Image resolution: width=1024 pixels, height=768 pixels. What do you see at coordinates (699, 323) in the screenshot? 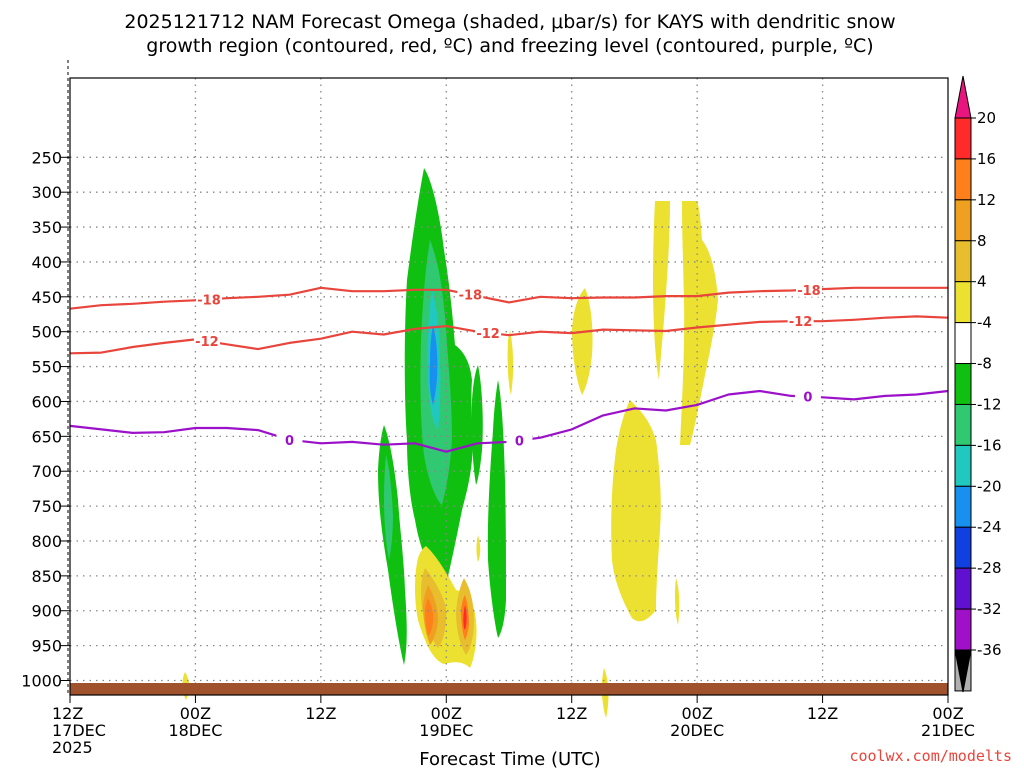
I see `omega-region-yellow-tall-b` at bounding box center [699, 323].